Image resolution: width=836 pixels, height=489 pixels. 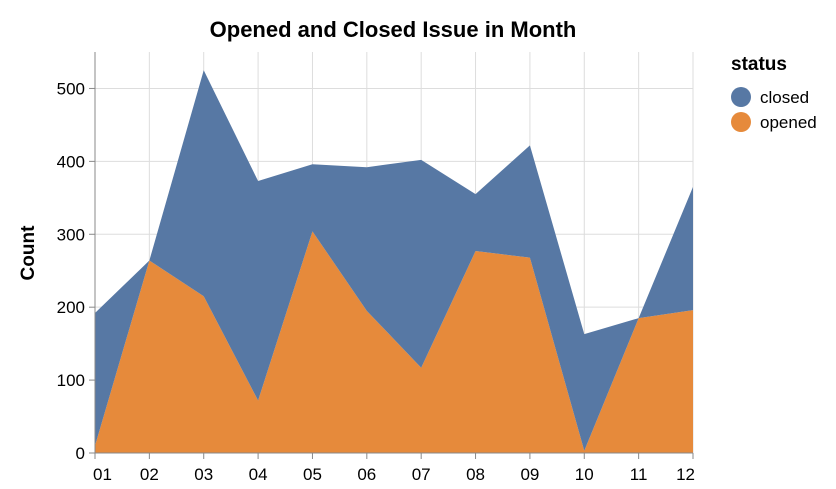 What do you see at coordinates (366, 474) in the screenshot?
I see `x-tick-label: 06` at bounding box center [366, 474].